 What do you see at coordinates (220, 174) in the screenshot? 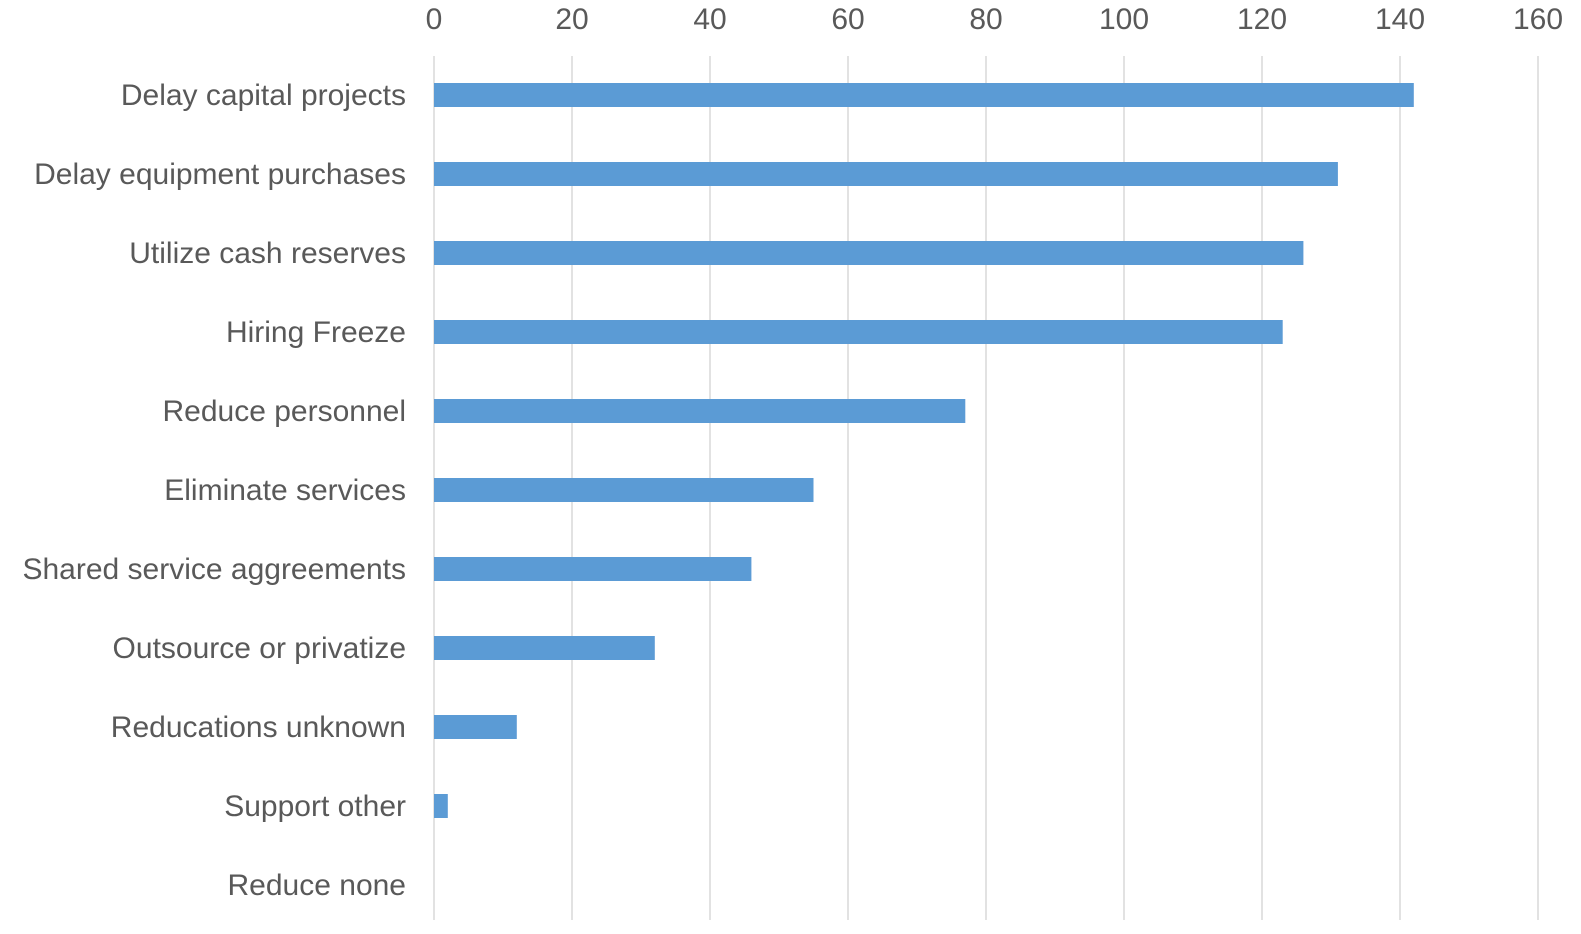
I see `category-label: Delay equipment purchases` at bounding box center [220, 174].